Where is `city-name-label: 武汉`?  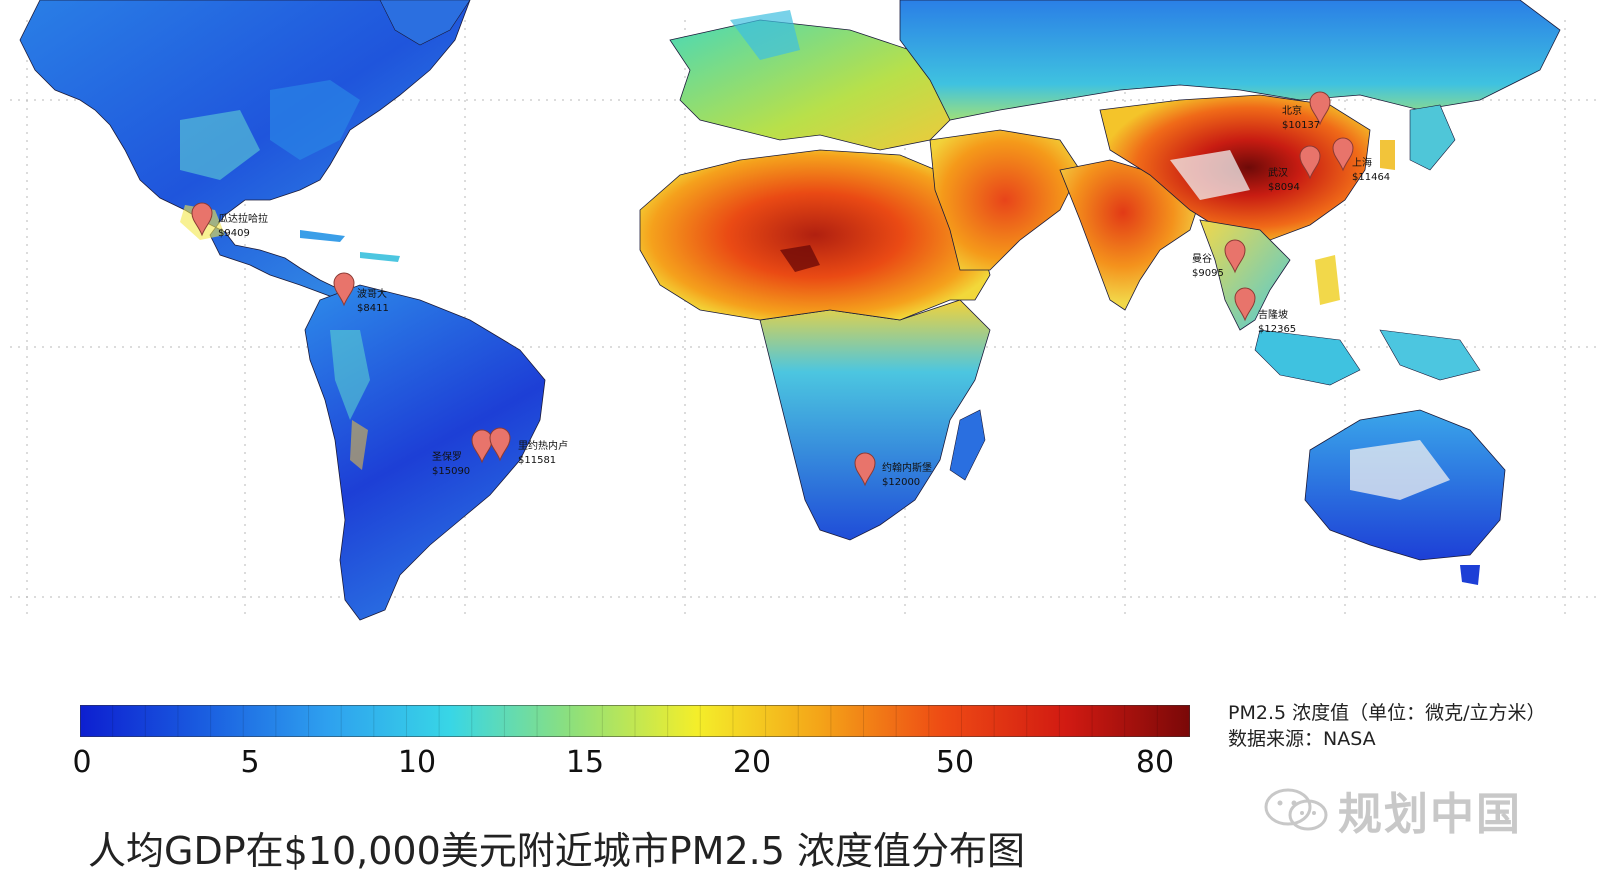 city-name-label: 武汉 is located at coordinates (1278, 172).